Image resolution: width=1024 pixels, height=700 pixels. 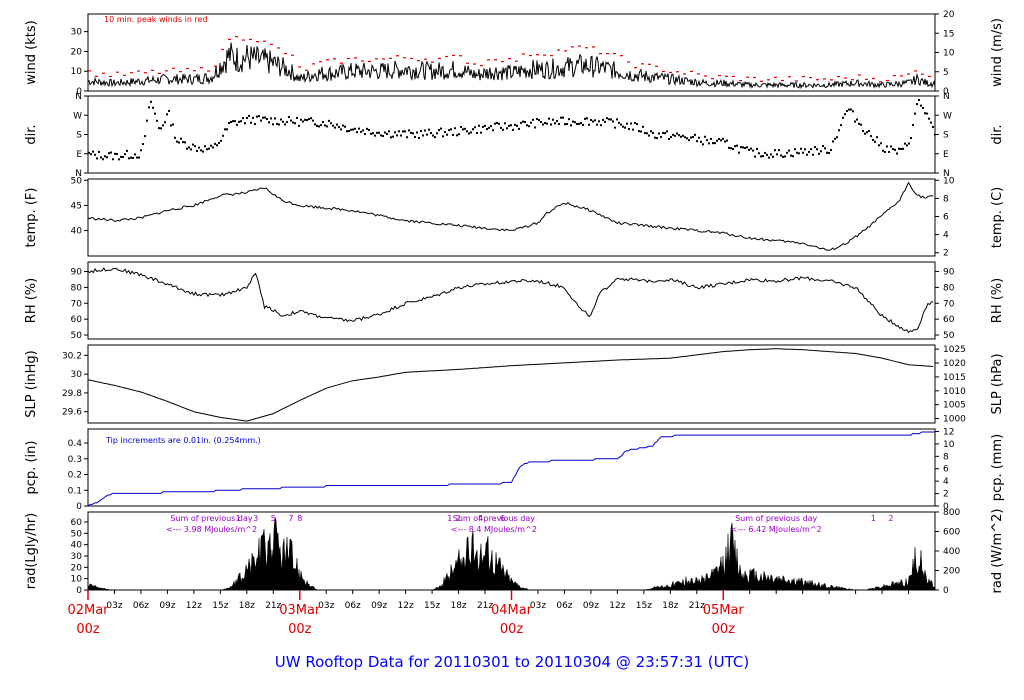 I want to click on day-label-hour: 00z, so click(x=724, y=629).